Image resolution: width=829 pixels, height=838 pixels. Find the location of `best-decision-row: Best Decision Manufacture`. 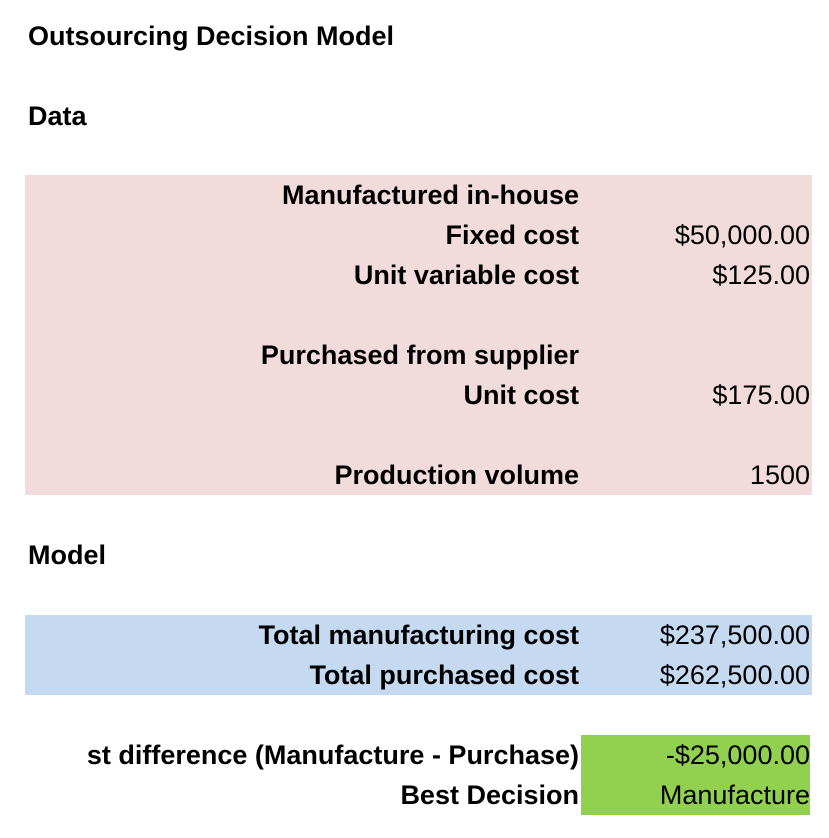

best-decision-row: Best Decision Manufacture is located at coordinates (418, 795).